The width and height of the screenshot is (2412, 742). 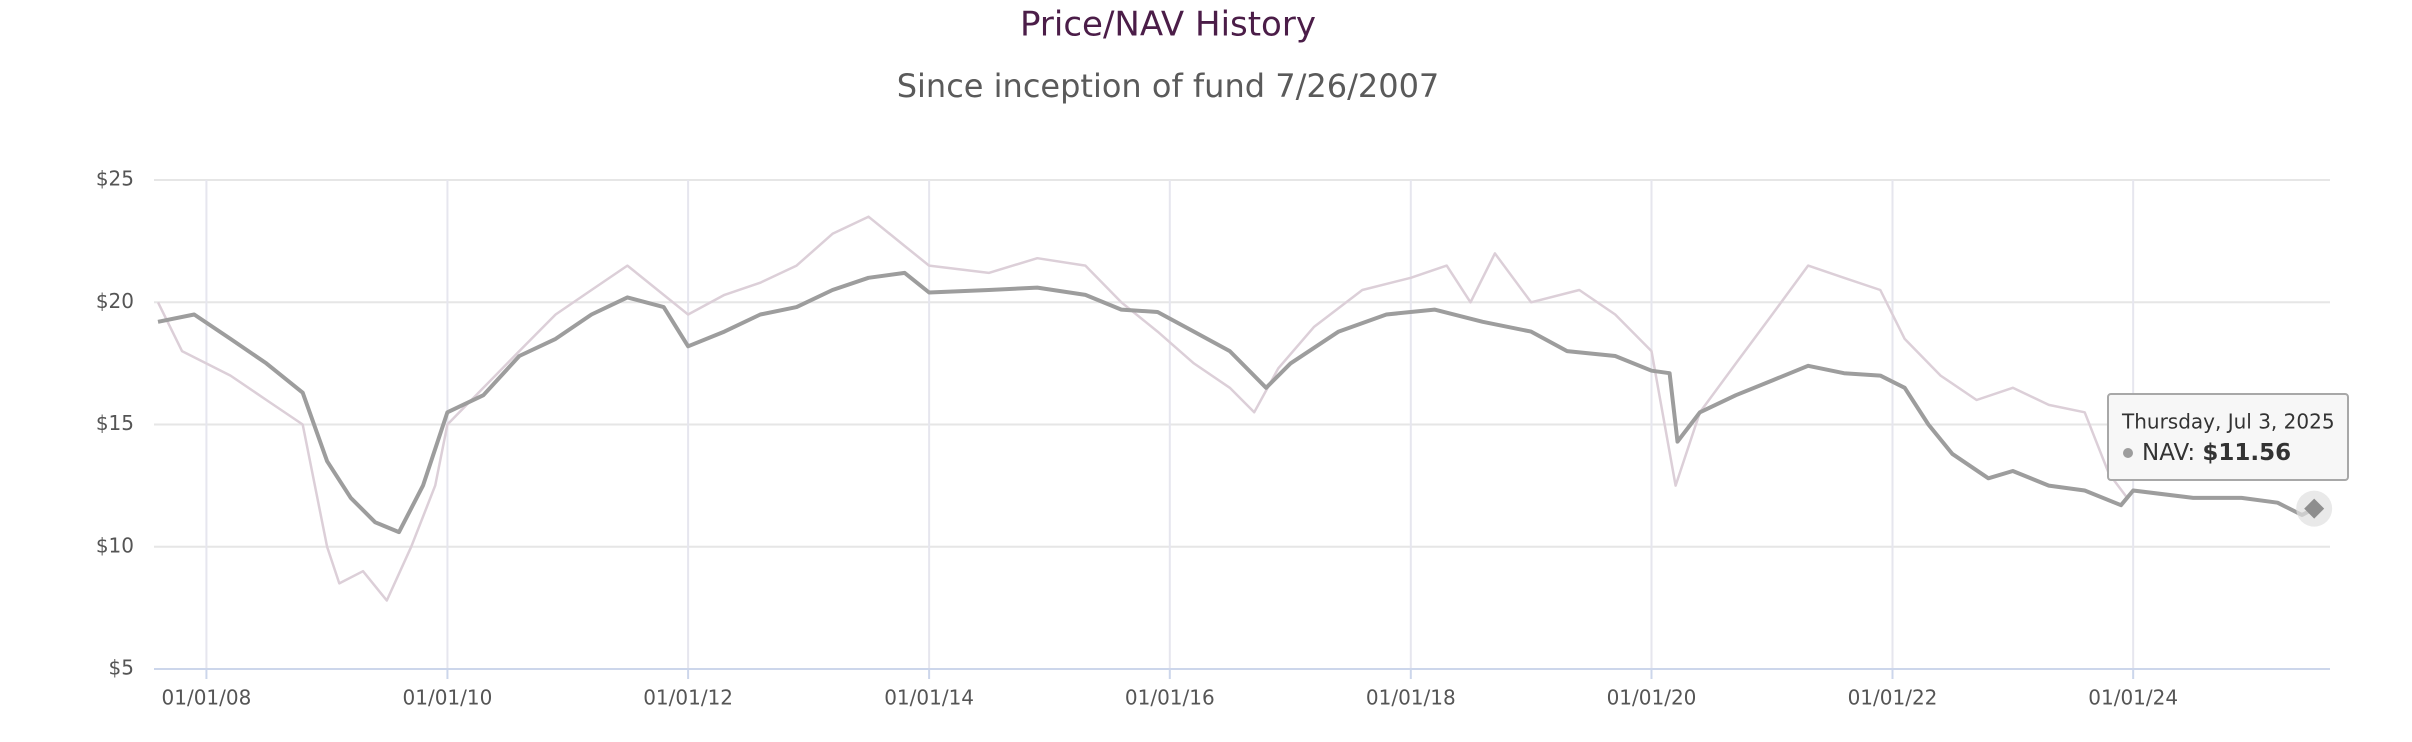 I want to click on tooltip-title: Thursday, Jul 3, 2025, so click(x=2228, y=422).